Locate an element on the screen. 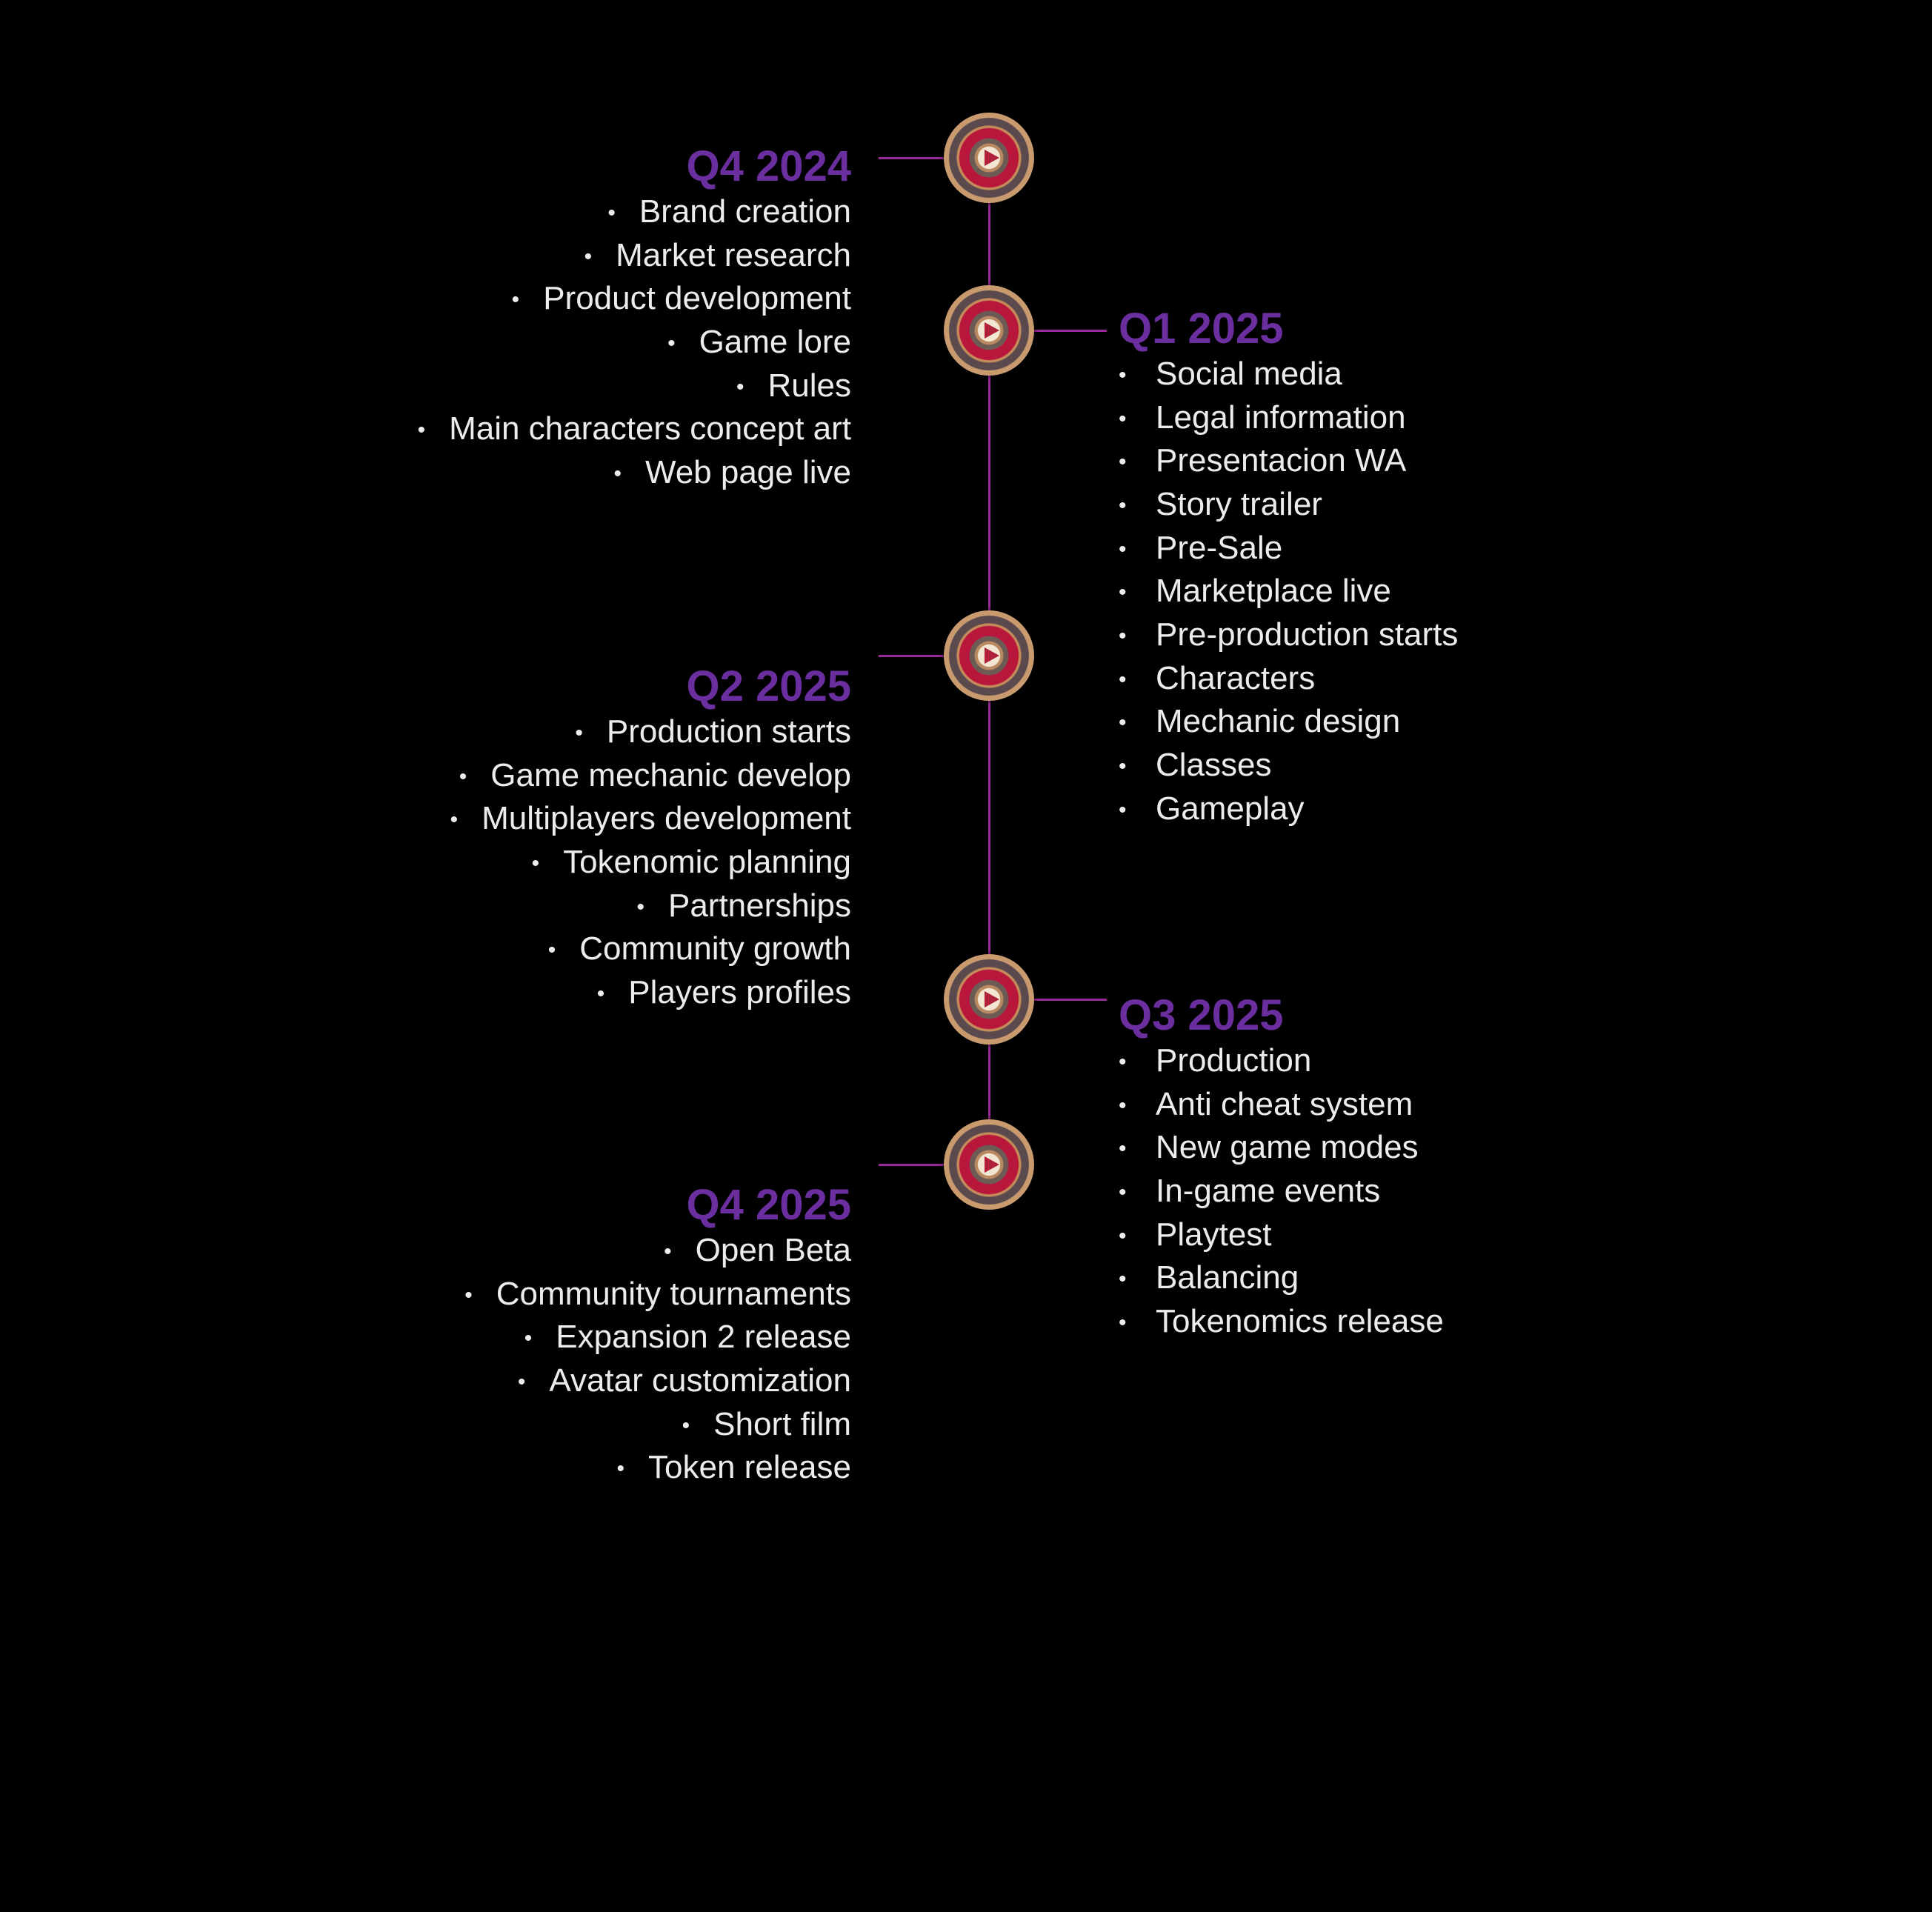  list-item-label: Token release is located at coordinates (749, 1468).